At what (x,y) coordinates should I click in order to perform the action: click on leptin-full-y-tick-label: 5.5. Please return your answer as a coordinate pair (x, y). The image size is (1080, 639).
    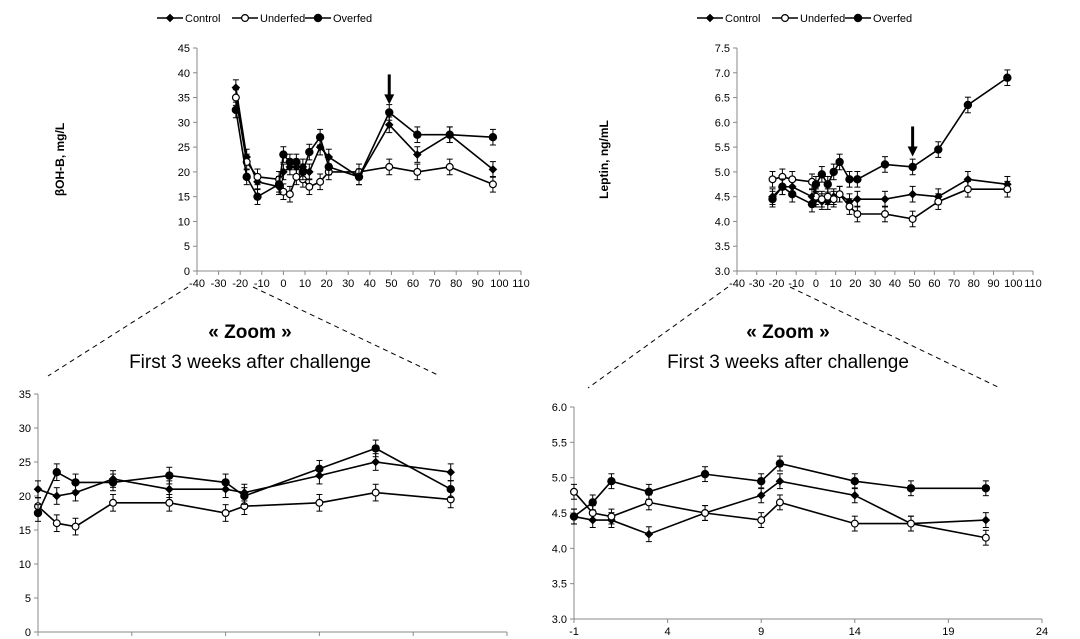
    Looking at the image, I should click on (722, 148).